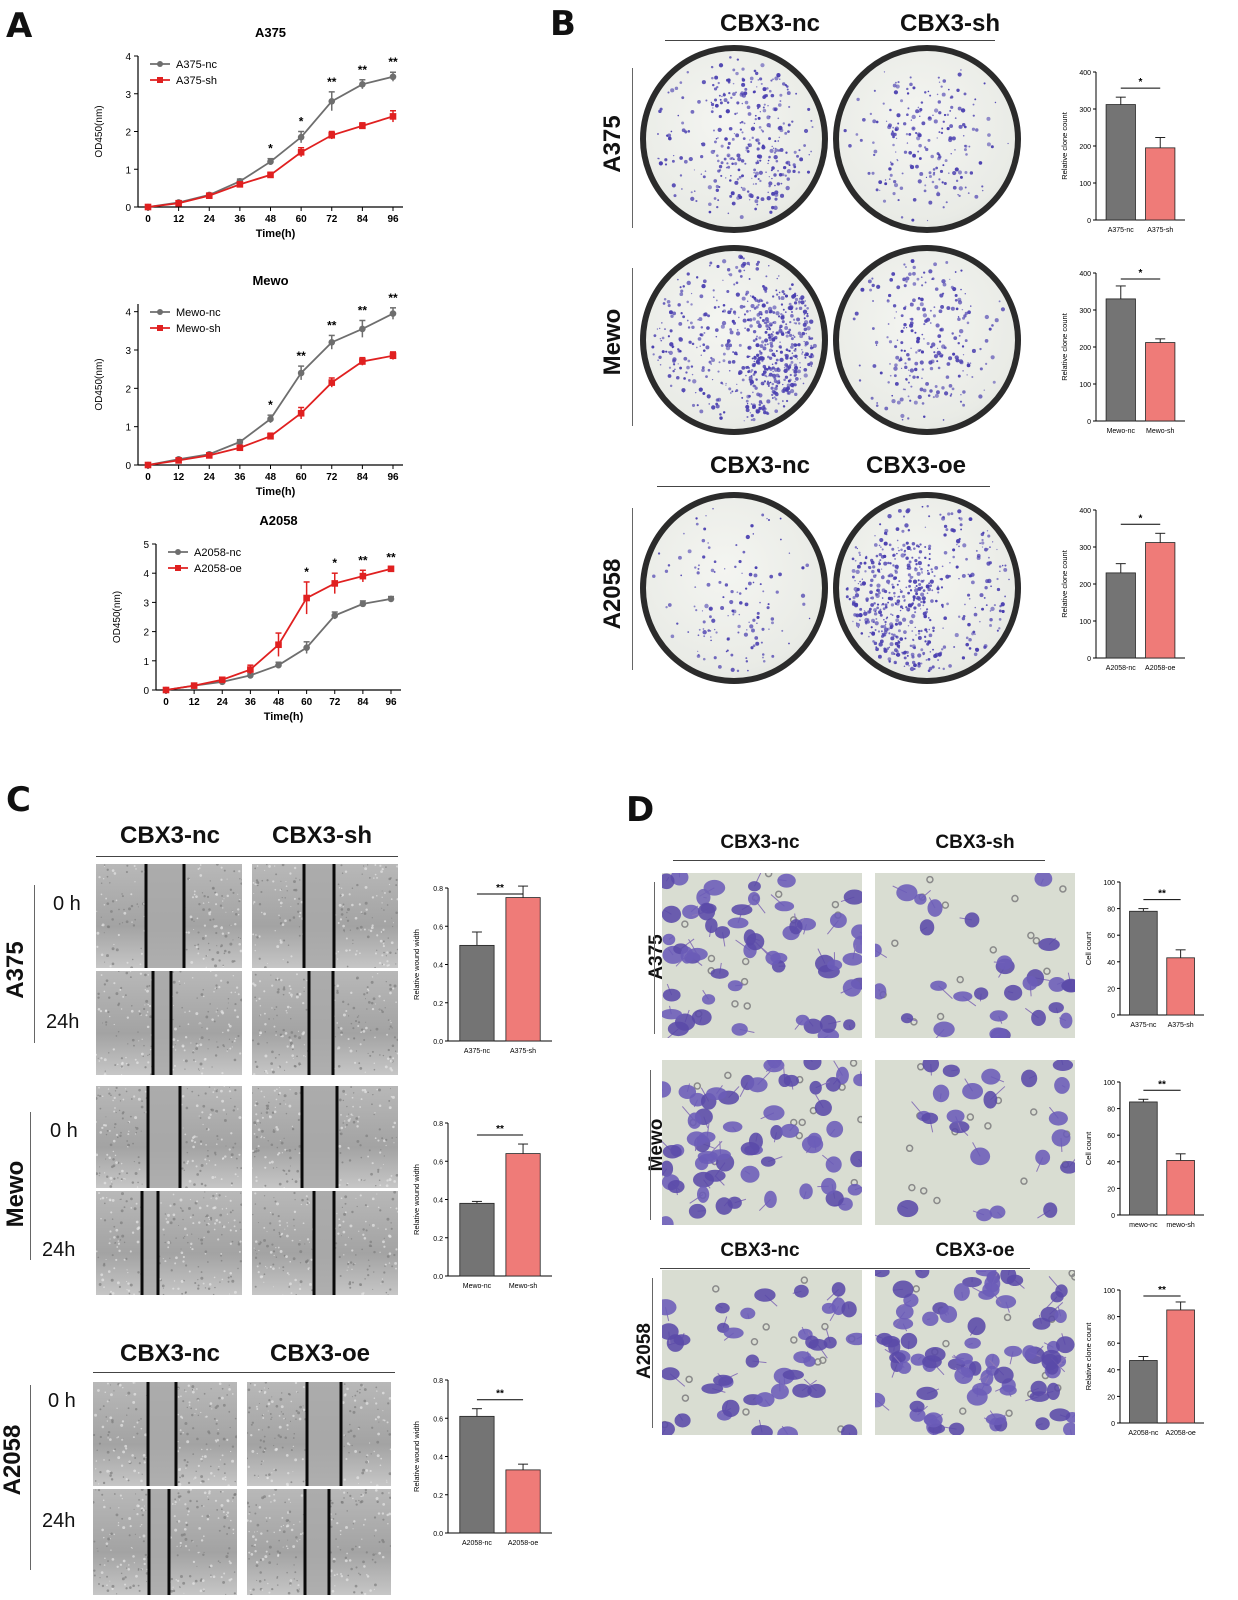 The image size is (1238, 1600). I want to click on x-tick-label: Mewo-nc, so click(477, 1286).